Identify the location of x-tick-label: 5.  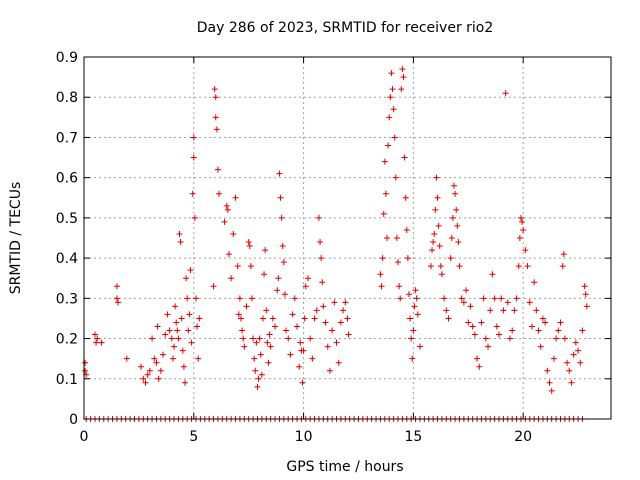
(193, 437).